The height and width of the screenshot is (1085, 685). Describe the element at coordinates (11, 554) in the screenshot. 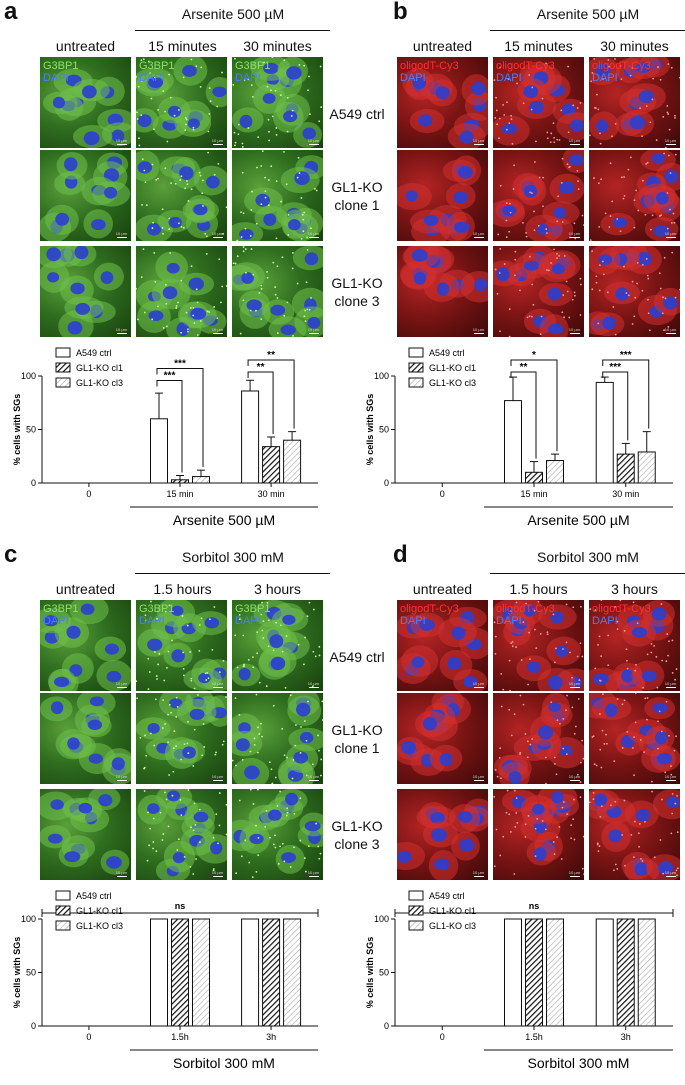

I see `panel-letter: c` at that location.